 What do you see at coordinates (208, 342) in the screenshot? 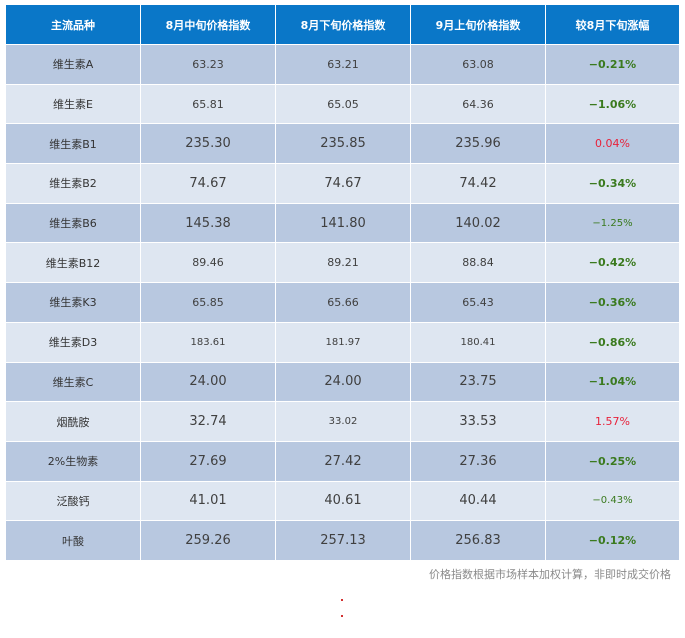
I see `mid-aug-cell: 183.61` at bounding box center [208, 342].